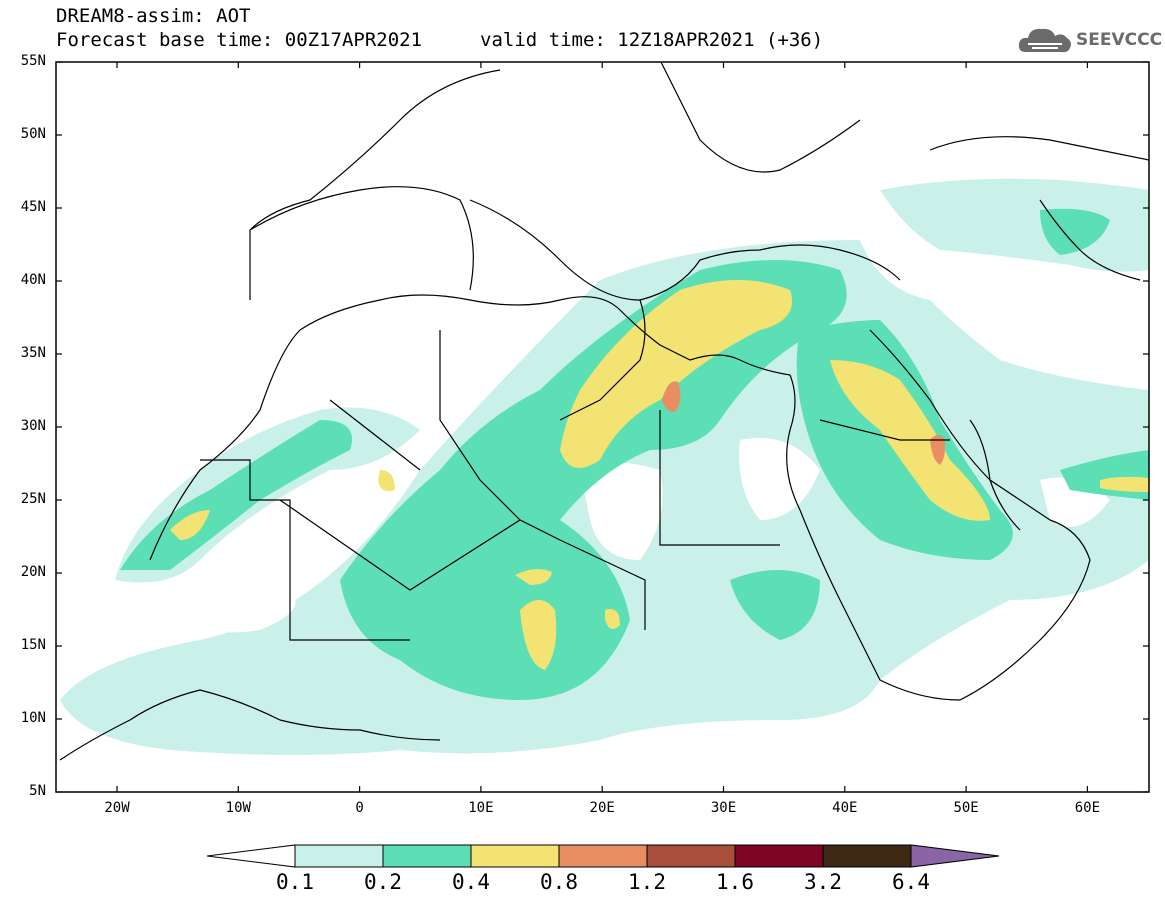 Image resolution: width=1165 pixels, height=905 pixels. I want to click on lat-label: 35N, so click(33, 353).